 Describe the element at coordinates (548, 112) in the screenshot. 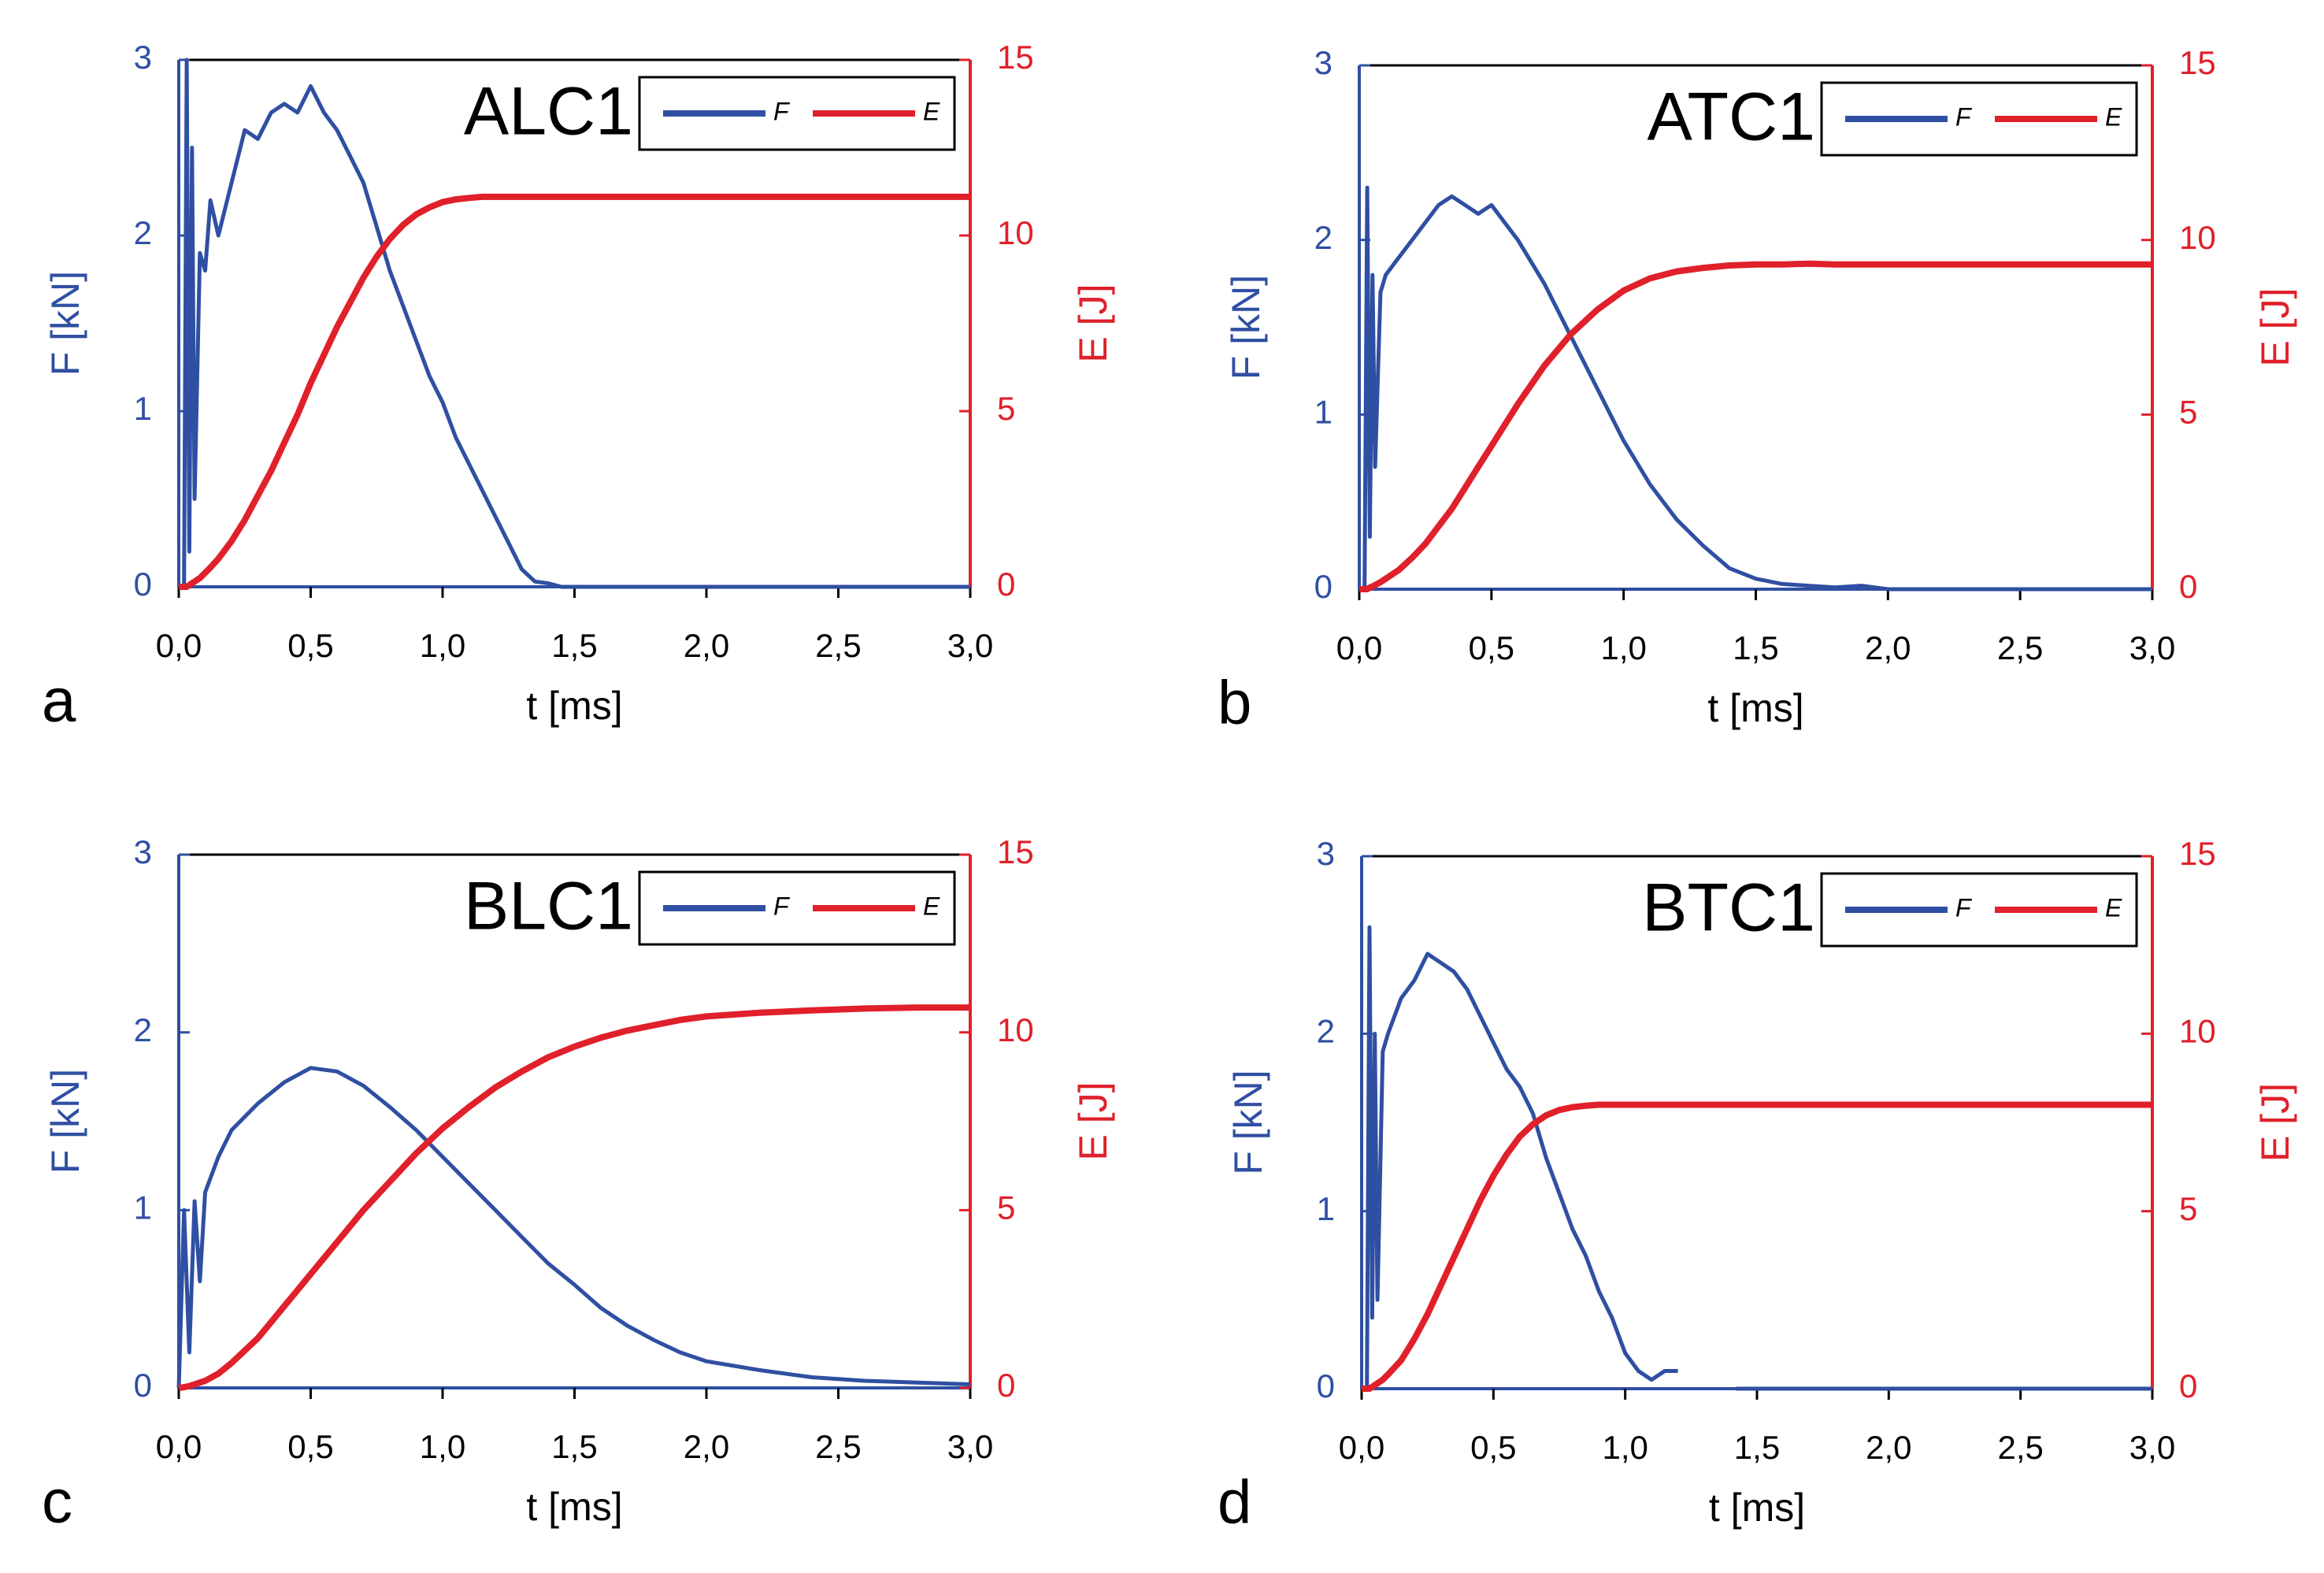

I see `annotation: ALC1` at that location.